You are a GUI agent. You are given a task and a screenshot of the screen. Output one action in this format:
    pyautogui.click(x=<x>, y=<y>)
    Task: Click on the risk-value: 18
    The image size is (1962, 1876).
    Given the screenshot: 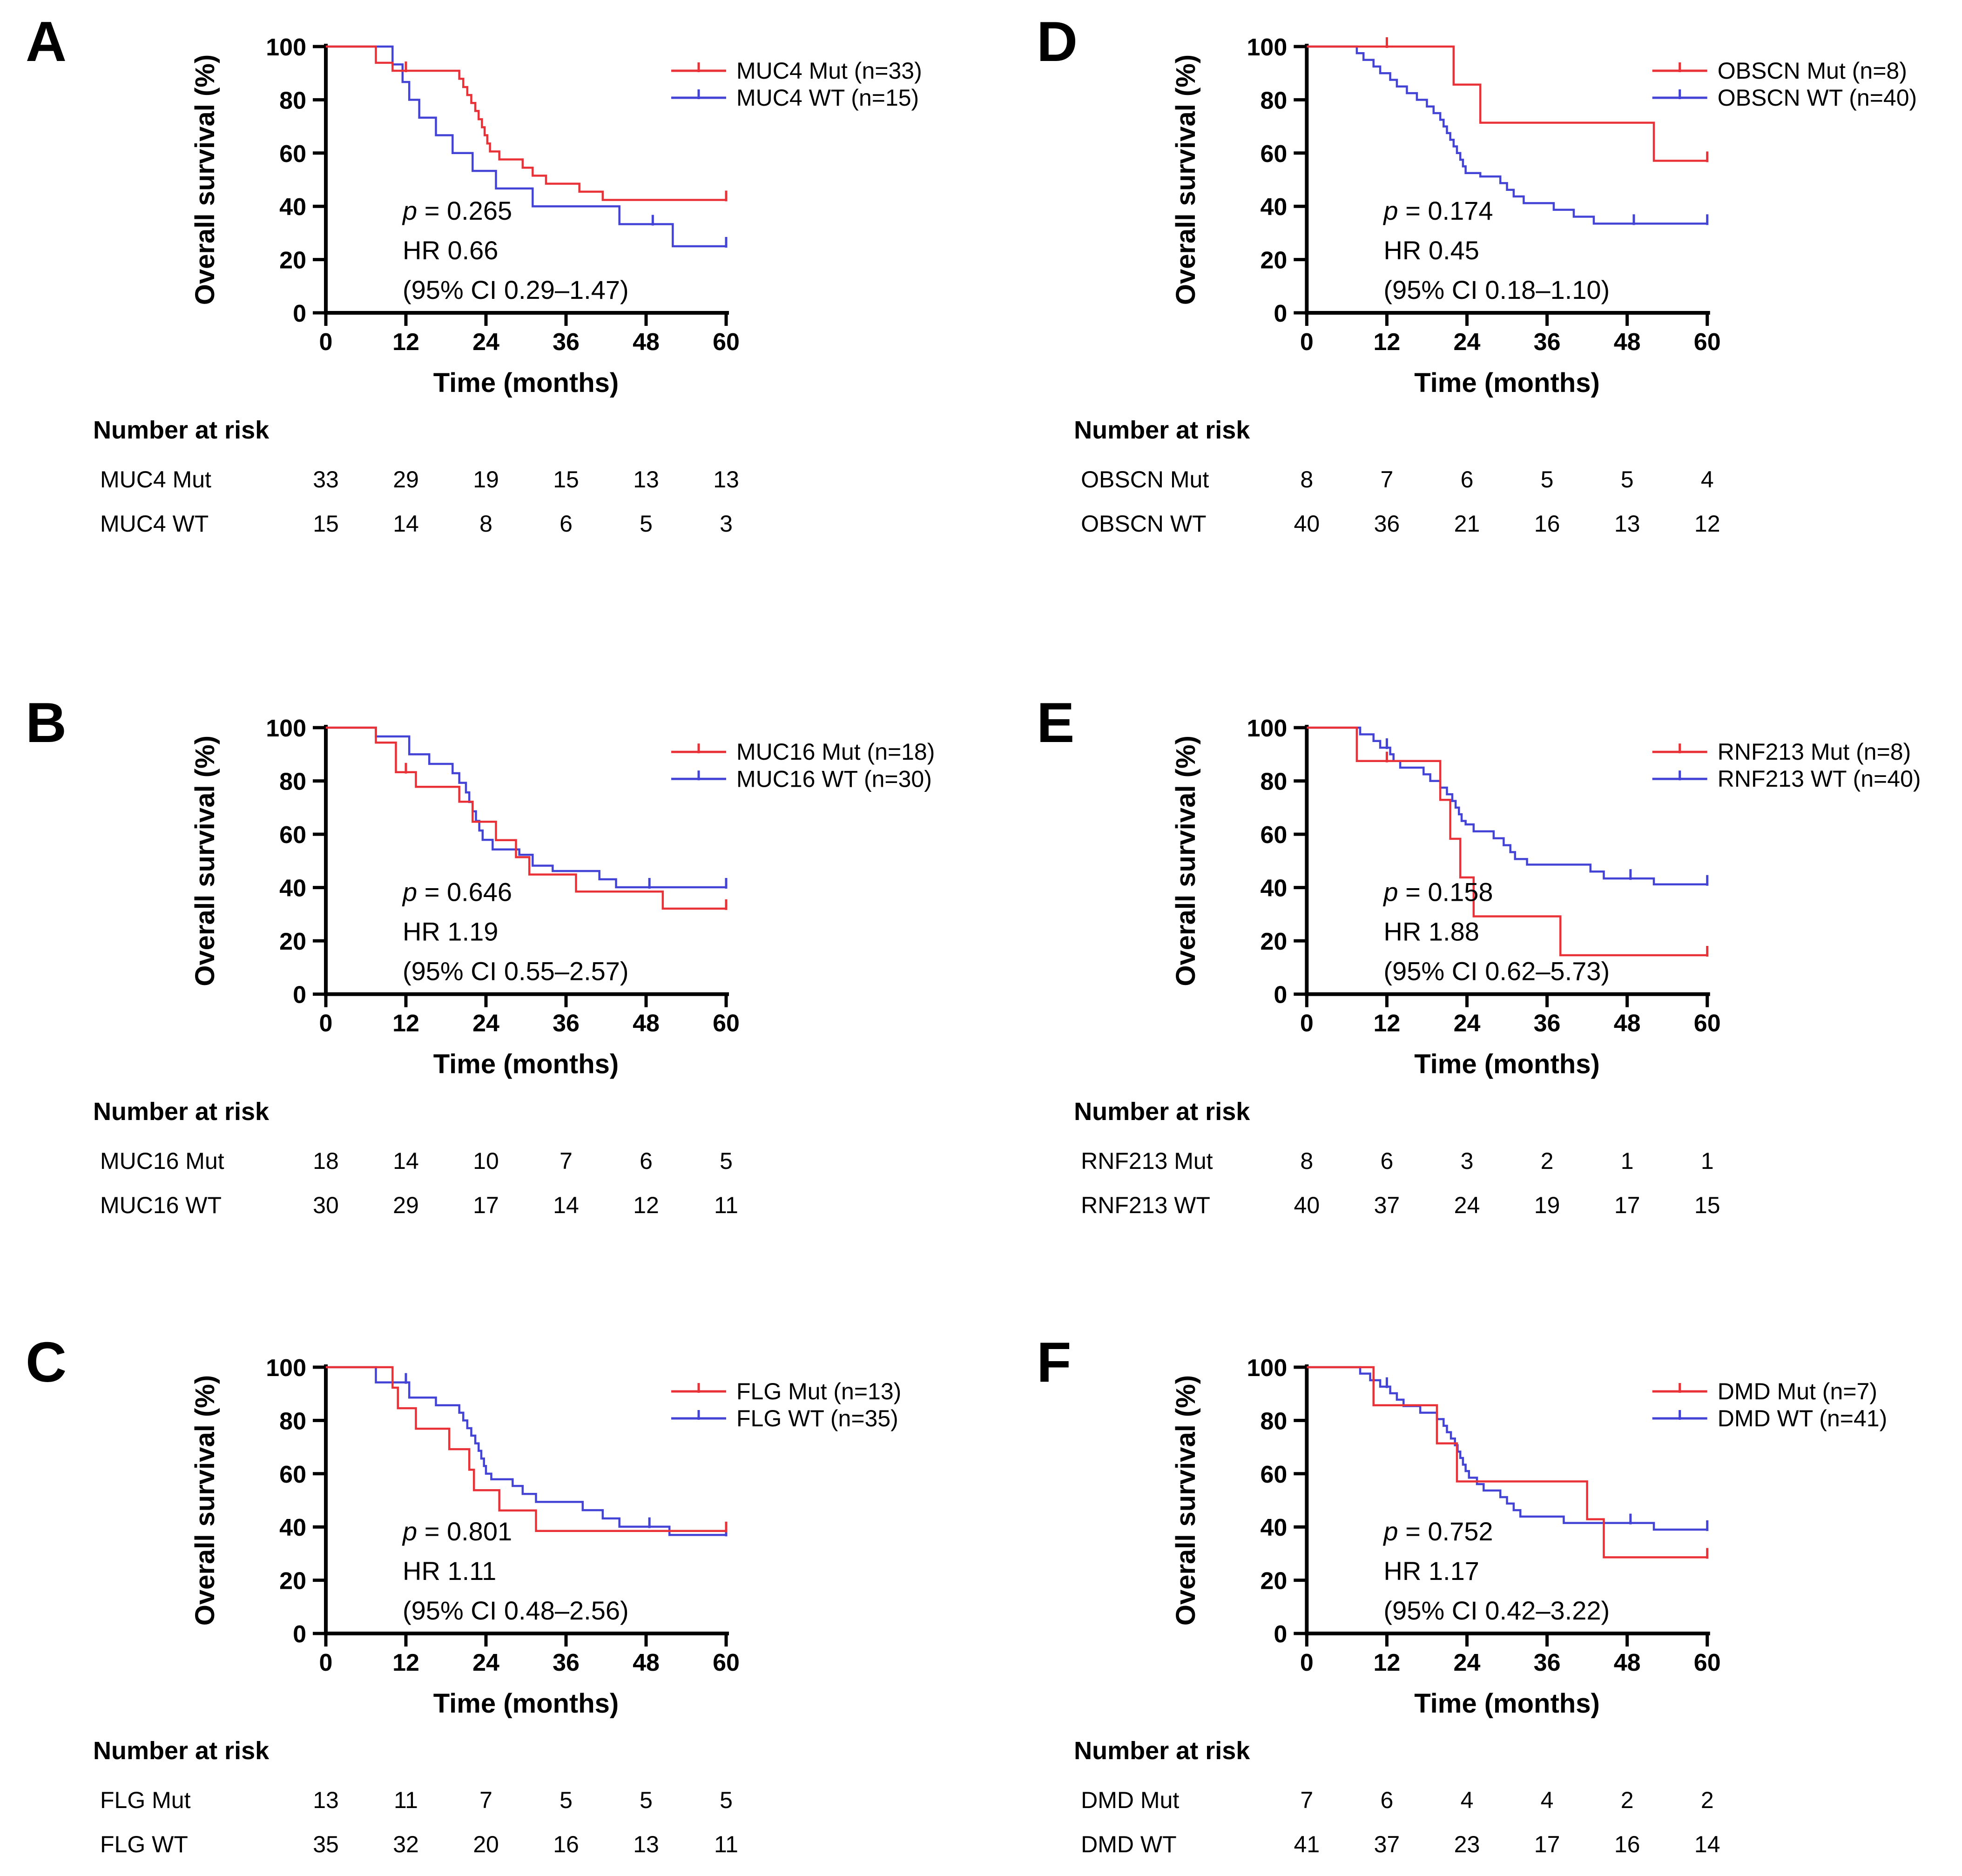 What is the action you would take?
    pyautogui.click(x=326, y=1161)
    